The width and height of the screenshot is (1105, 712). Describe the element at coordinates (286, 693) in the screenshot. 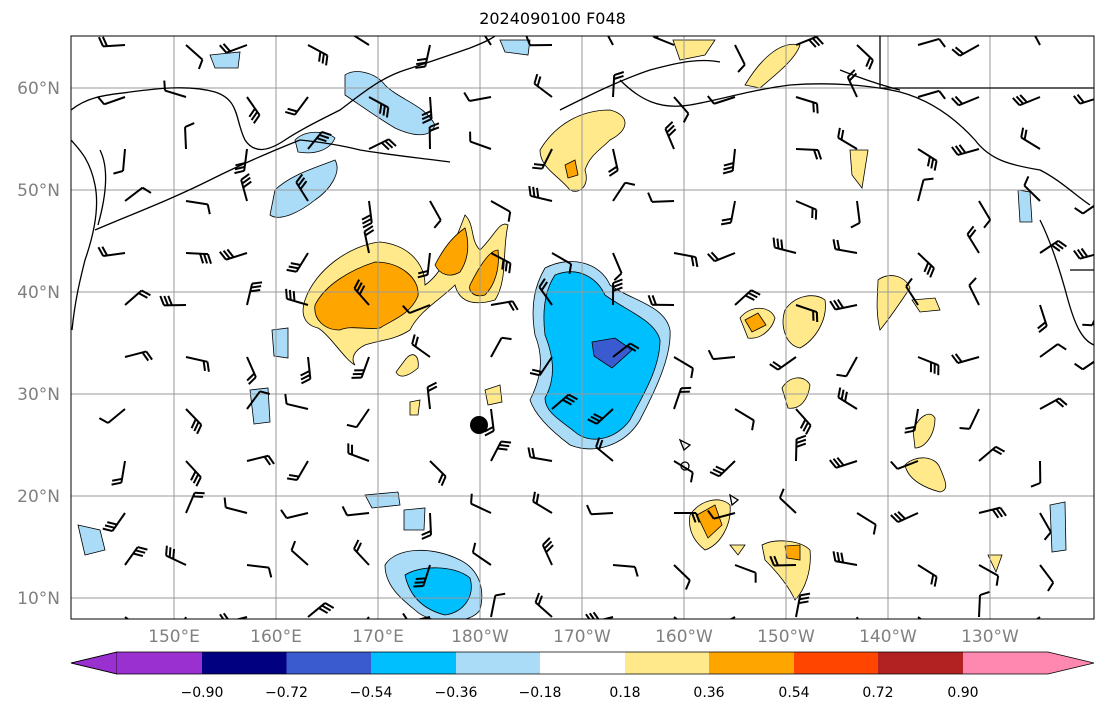

I see `colorbar-label: −0.72` at that location.